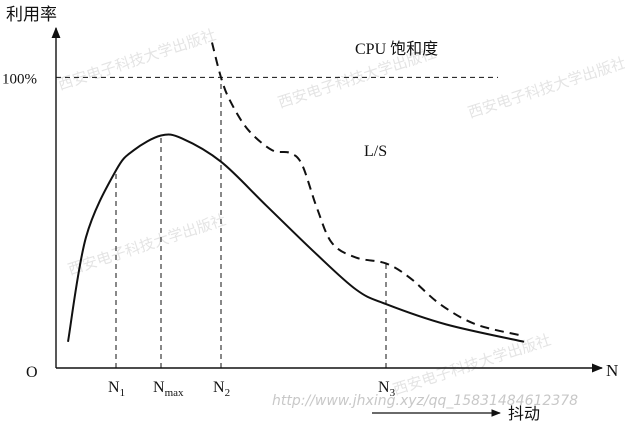  Describe the element at coordinates (221, 389) in the screenshot. I see `x-tick-label: N2` at that location.